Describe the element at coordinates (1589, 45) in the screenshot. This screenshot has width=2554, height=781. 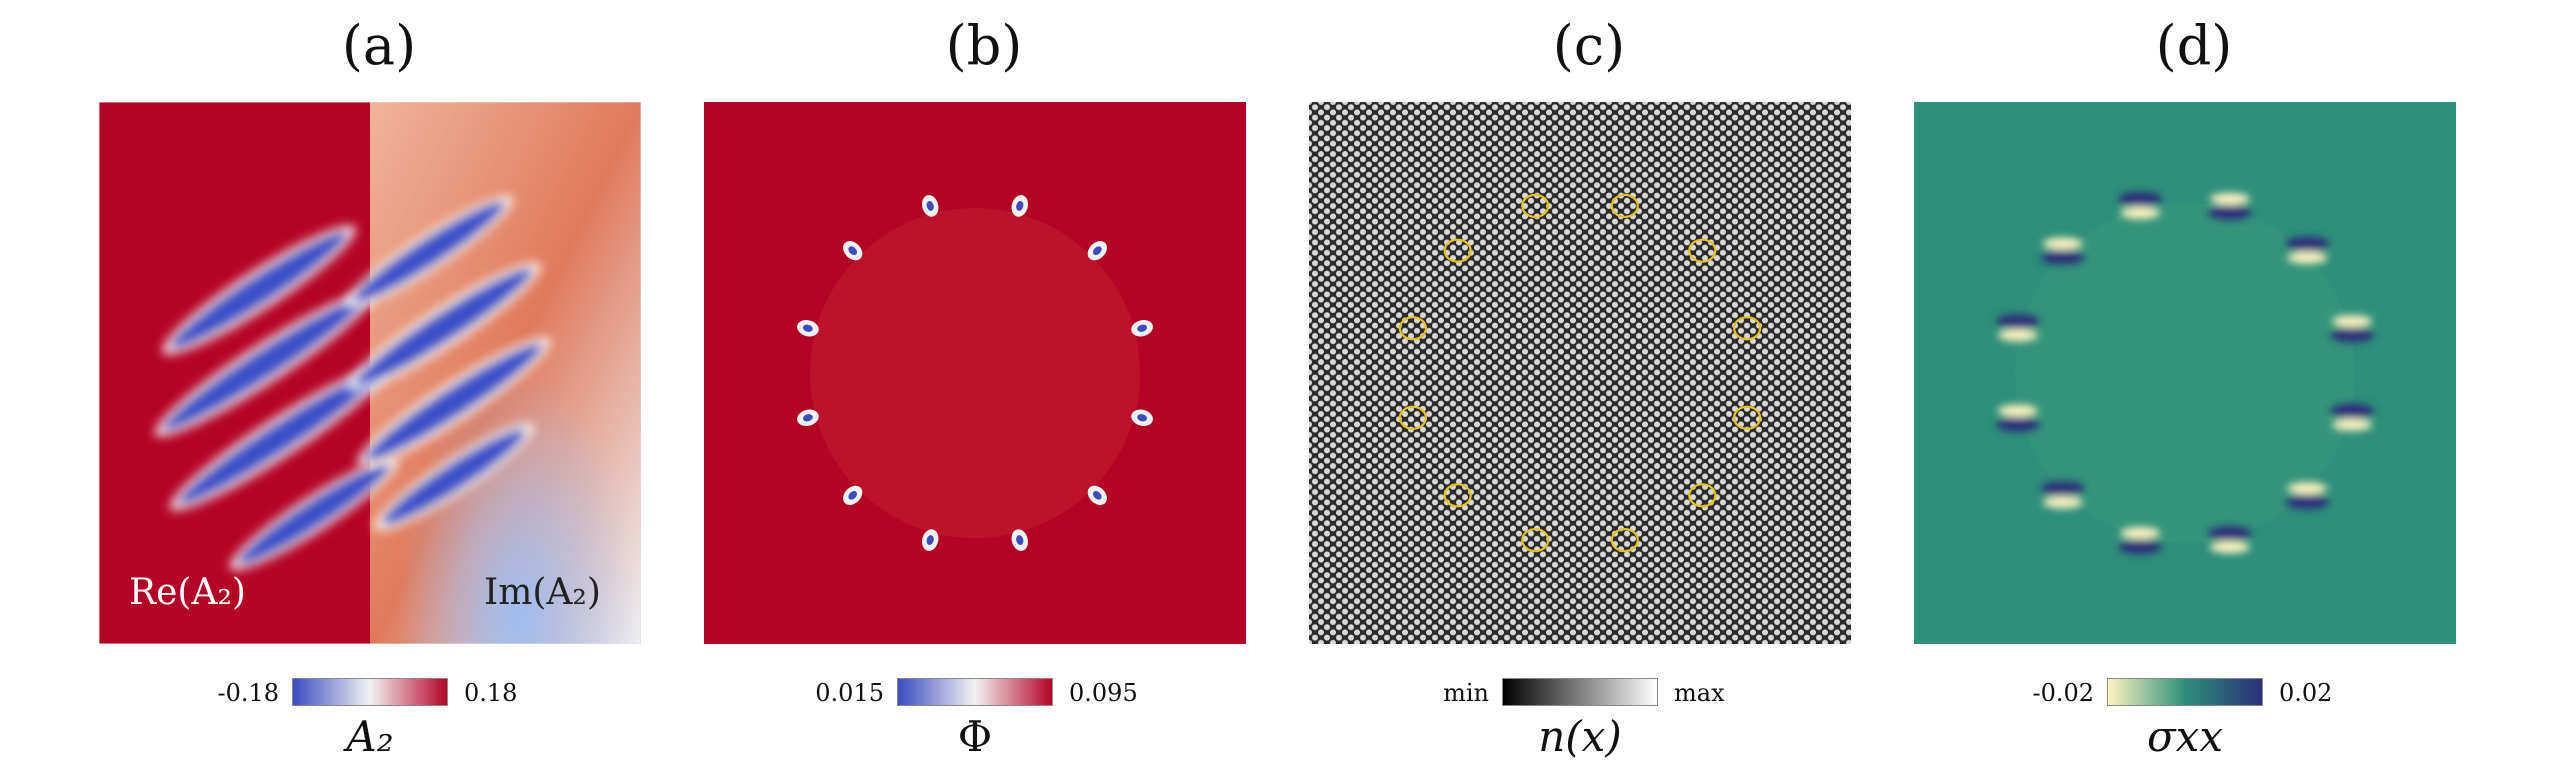
I see `panel-title-c: (c)` at that location.